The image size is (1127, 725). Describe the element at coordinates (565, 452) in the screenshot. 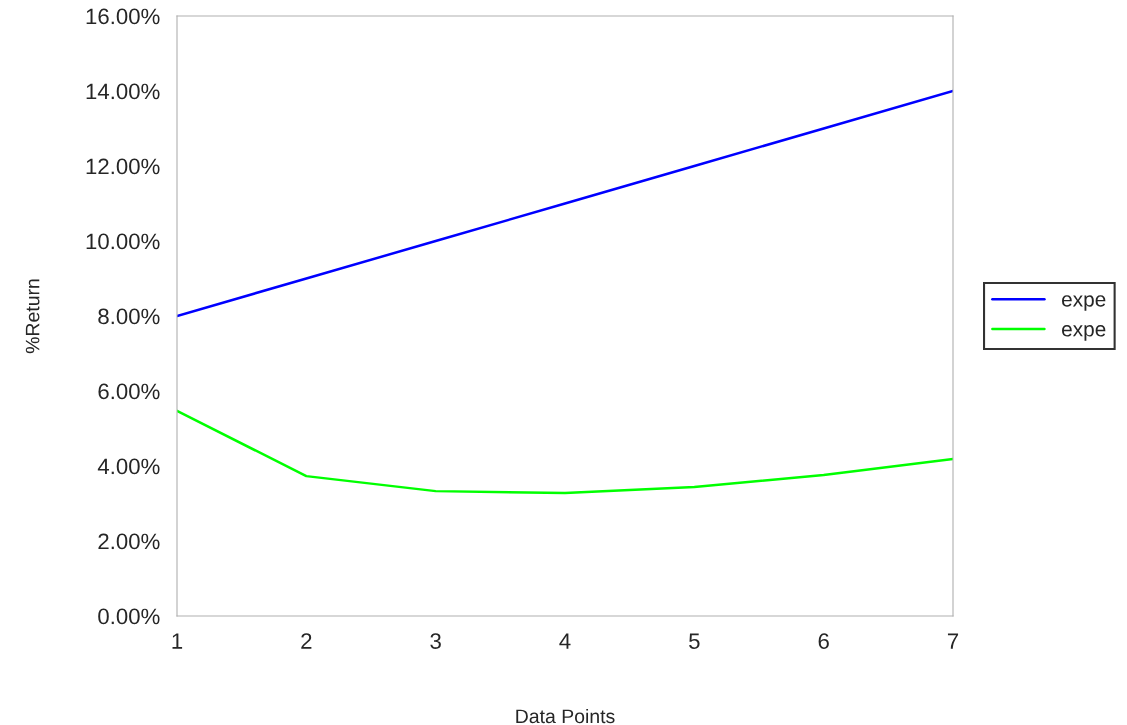

I see `line-series` at that location.